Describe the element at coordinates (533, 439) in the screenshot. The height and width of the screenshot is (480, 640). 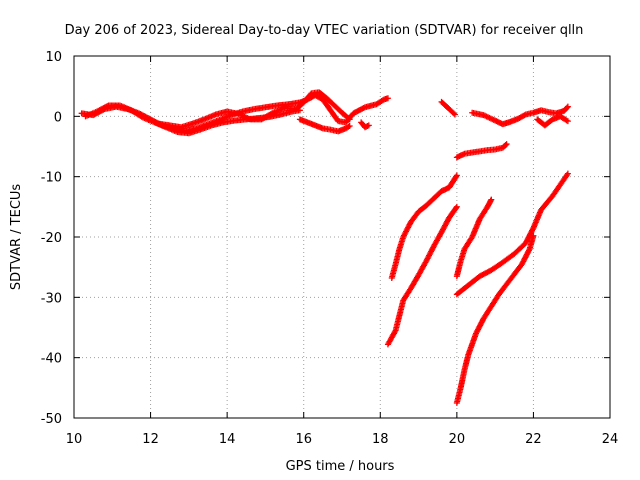
I see `x-tick-label: 22` at that location.